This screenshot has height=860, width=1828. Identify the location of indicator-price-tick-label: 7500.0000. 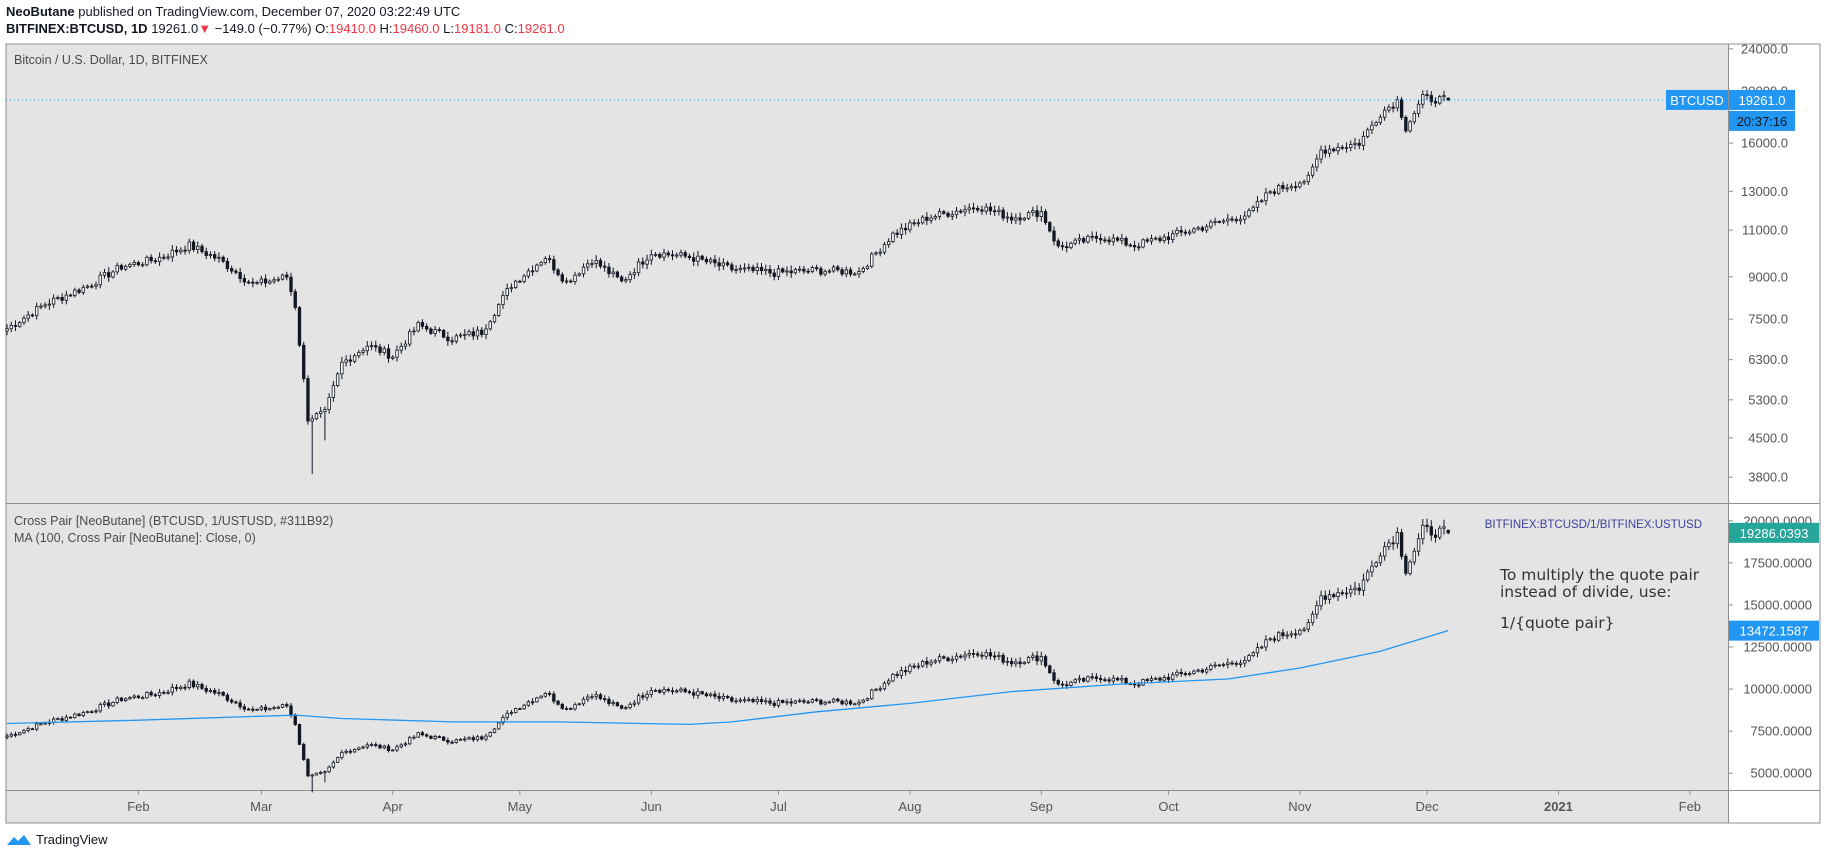
(1781, 731).